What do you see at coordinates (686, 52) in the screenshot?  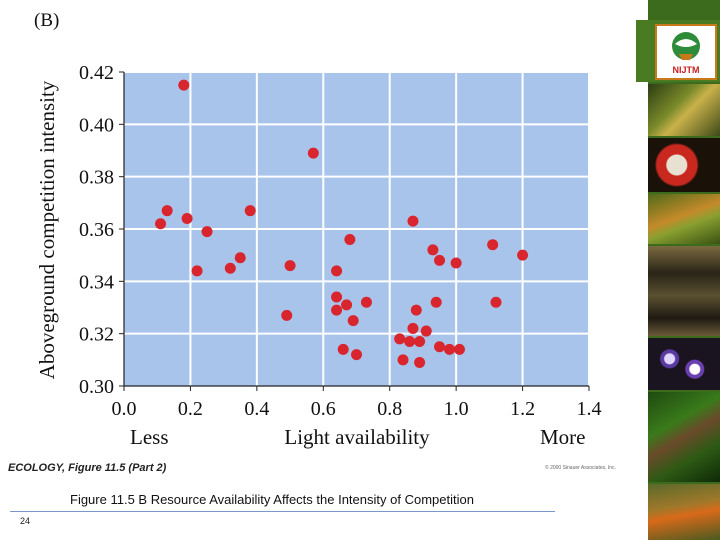 I see `institution-logo: NIJTM` at bounding box center [686, 52].